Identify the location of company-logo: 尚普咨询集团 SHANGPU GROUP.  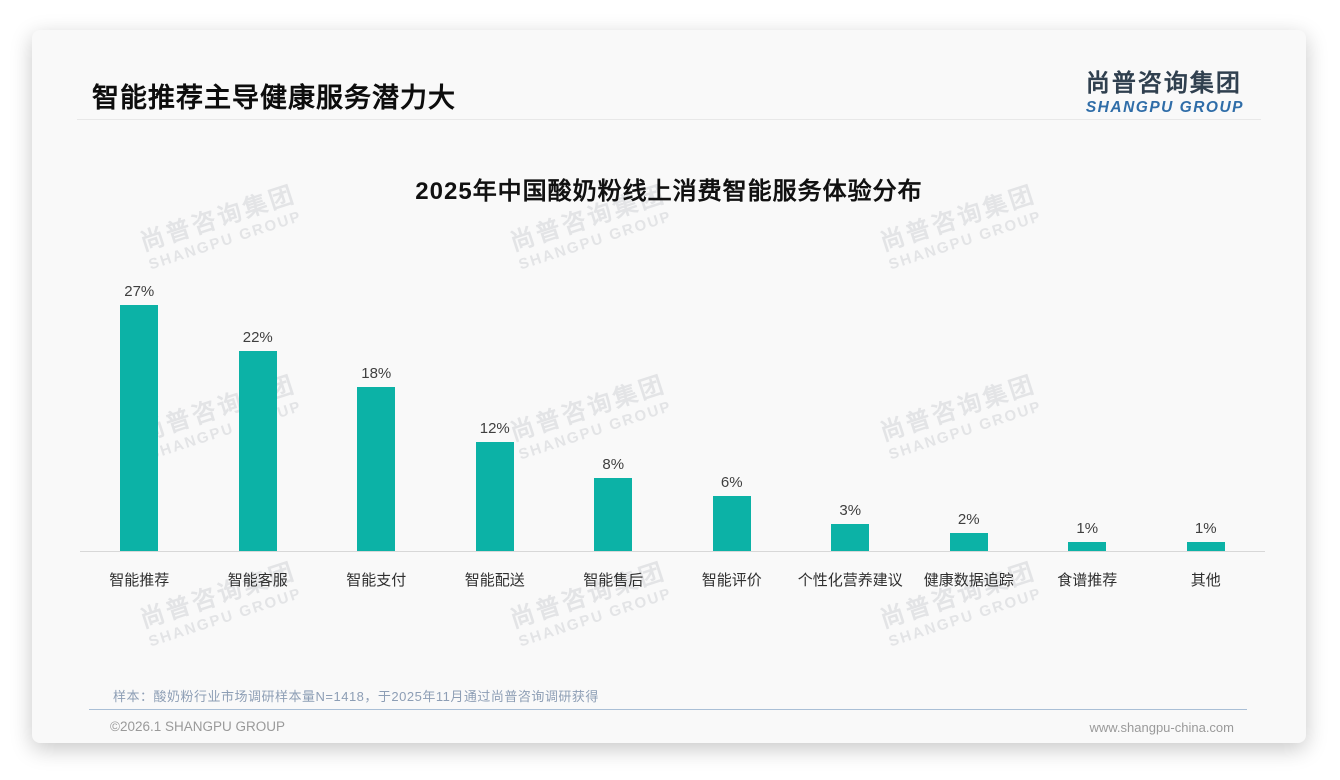
(1165, 90).